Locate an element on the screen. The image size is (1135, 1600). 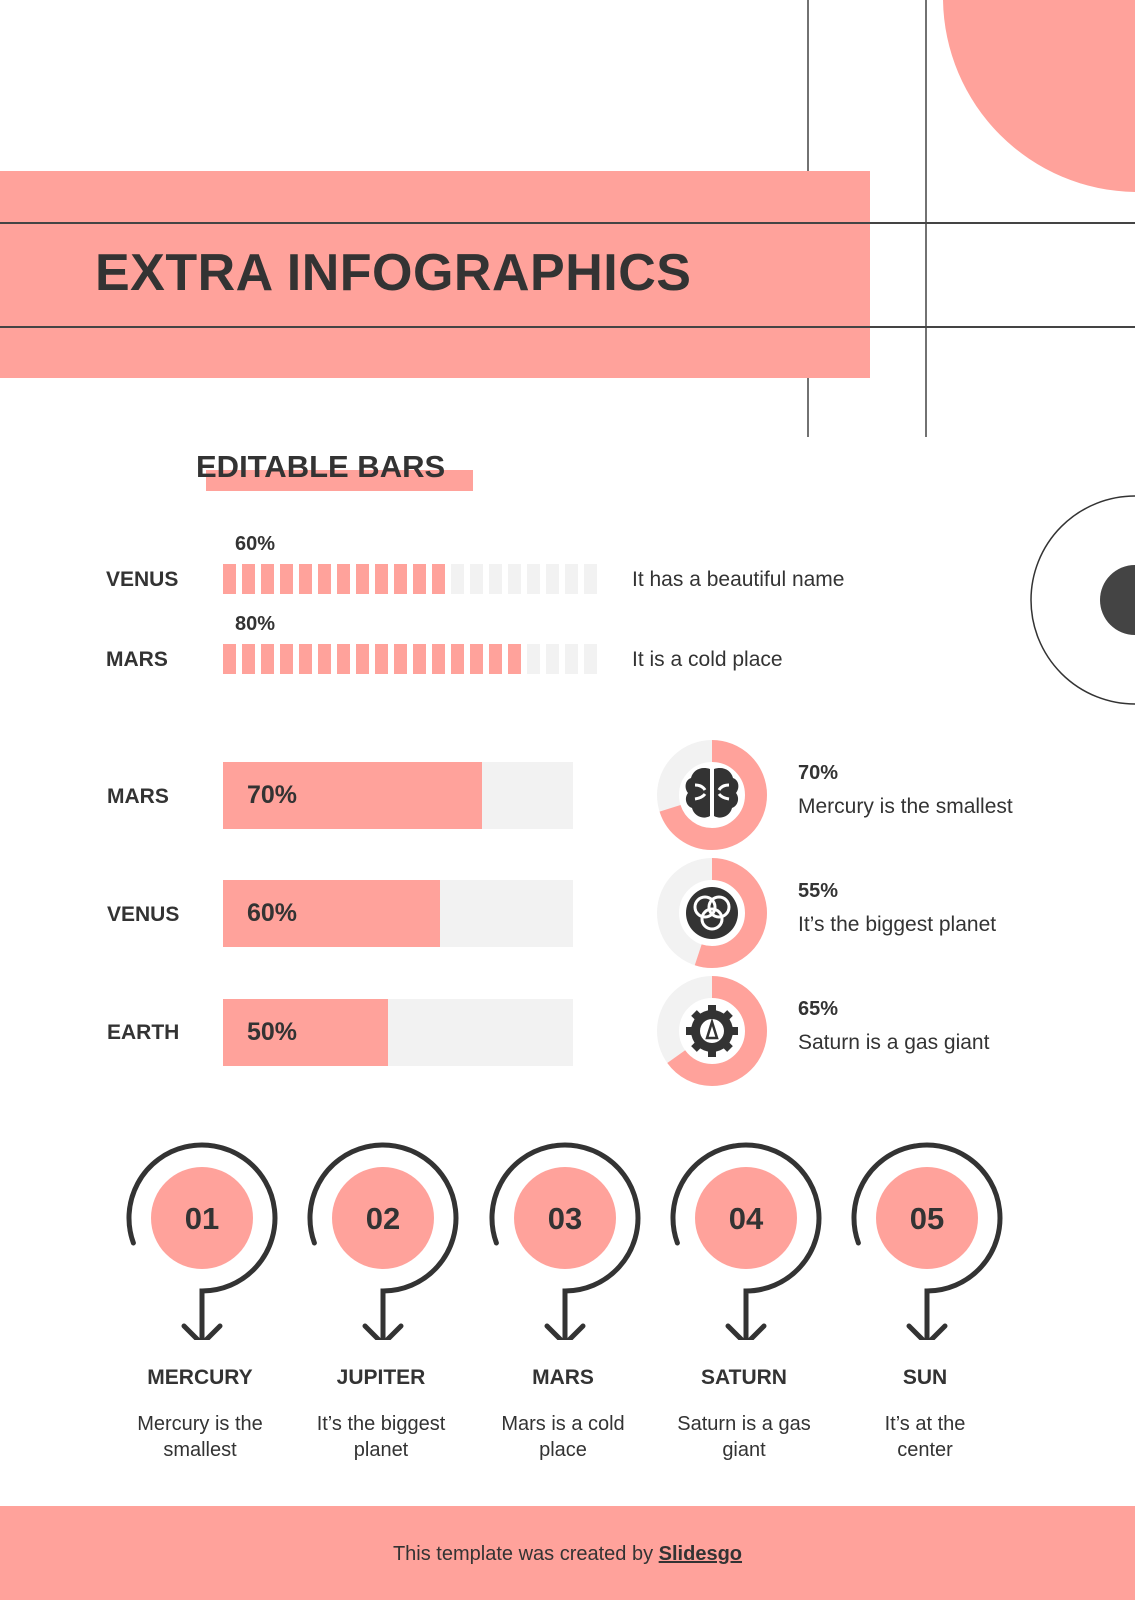
step-arrow-icon: 05 is located at coordinates (927, 1241).